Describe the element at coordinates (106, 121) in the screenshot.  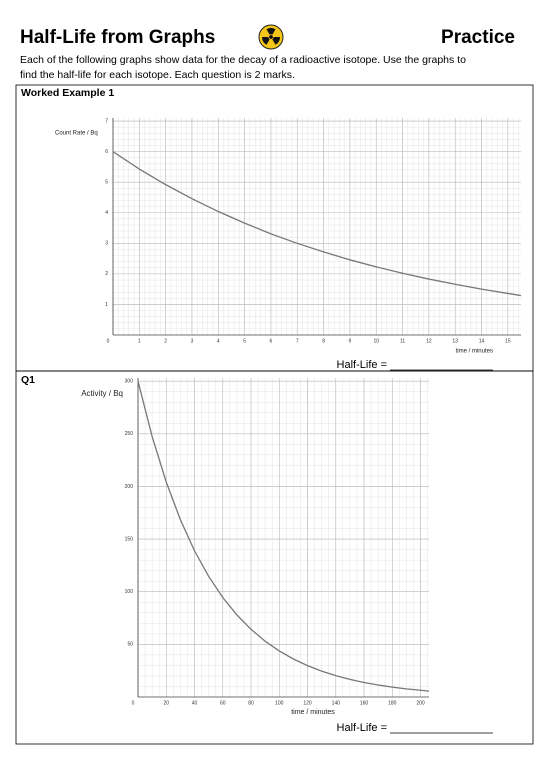
I see `y-tick-label: 7` at that location.